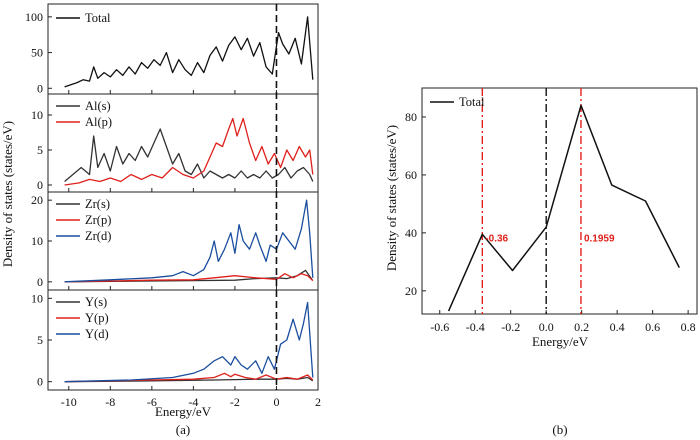  Describe the element at coordinates (189, 52) in the screenshot. I see `series-line-total` at that location.